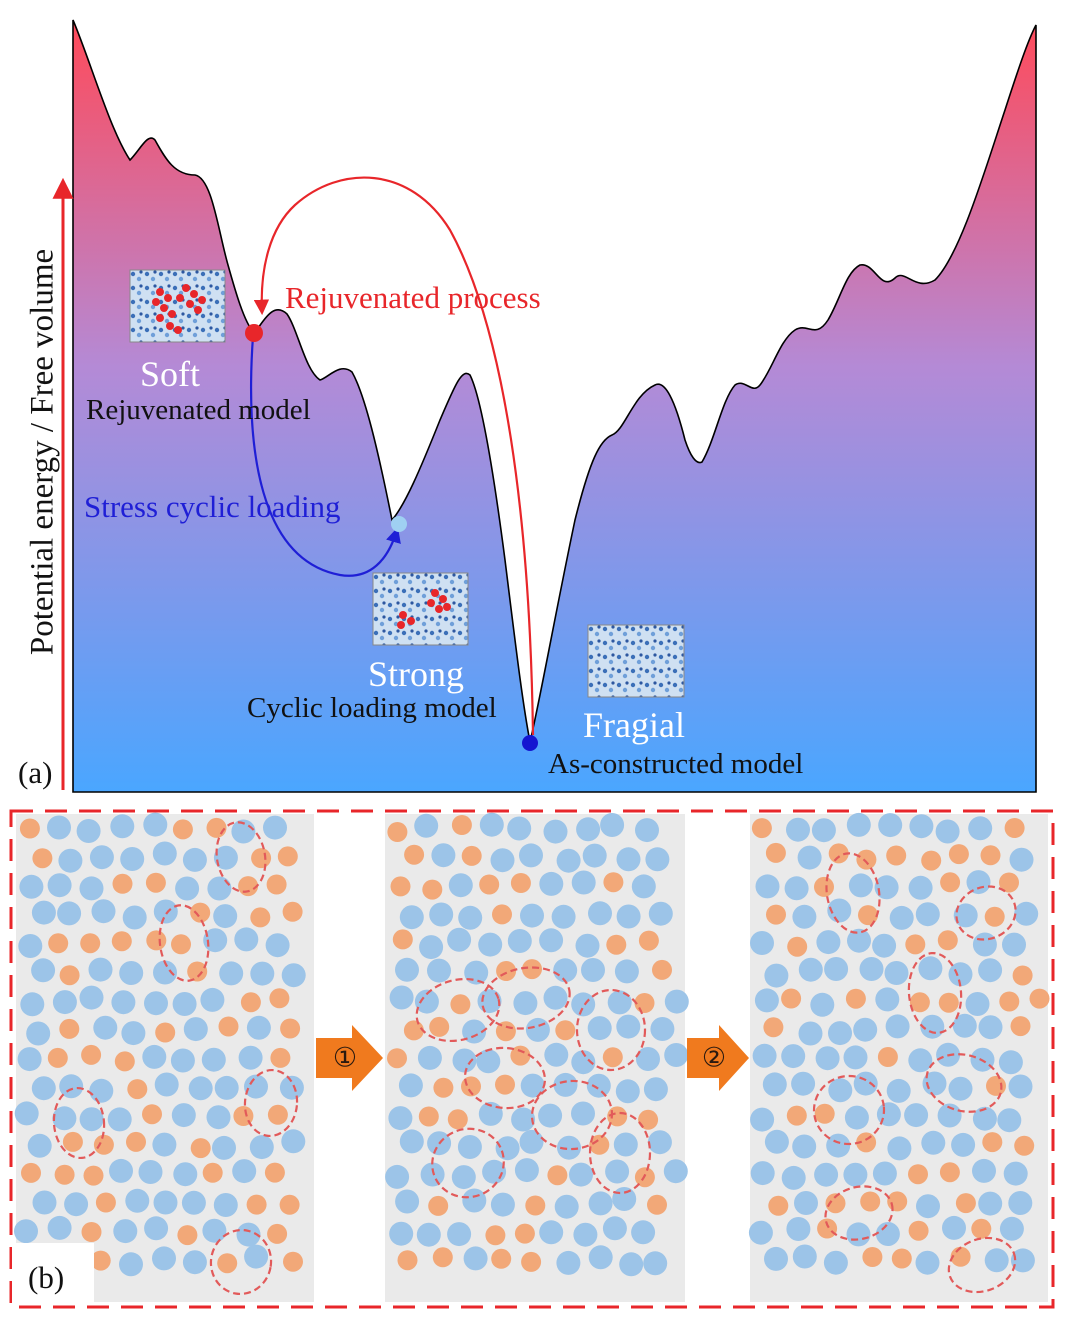  I want to click on as-constructed-model-thumbnail, so click(636, 661).